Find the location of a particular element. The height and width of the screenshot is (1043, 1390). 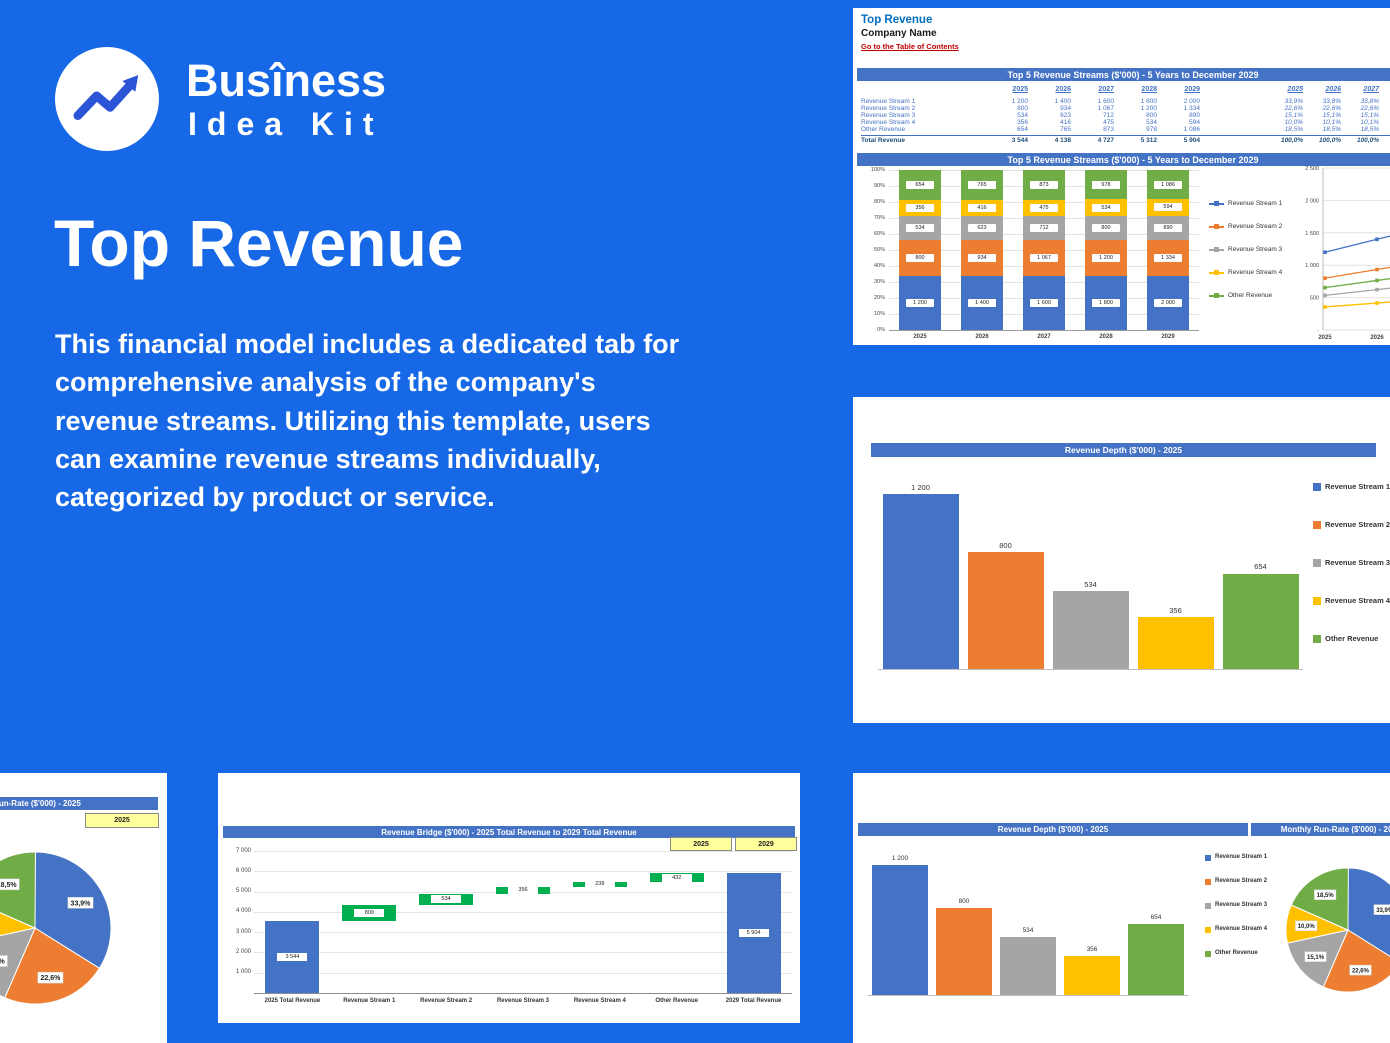

trend-arrow-icon is located at coordinates (106, 98).